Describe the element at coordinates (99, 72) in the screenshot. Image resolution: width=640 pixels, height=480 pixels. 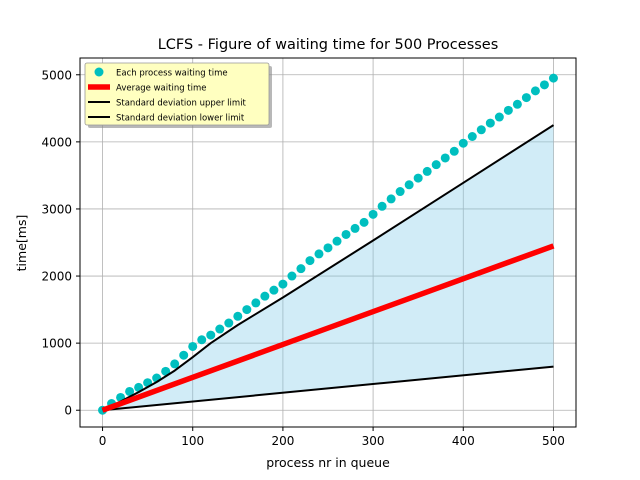
I see `legend-marker` at that location.